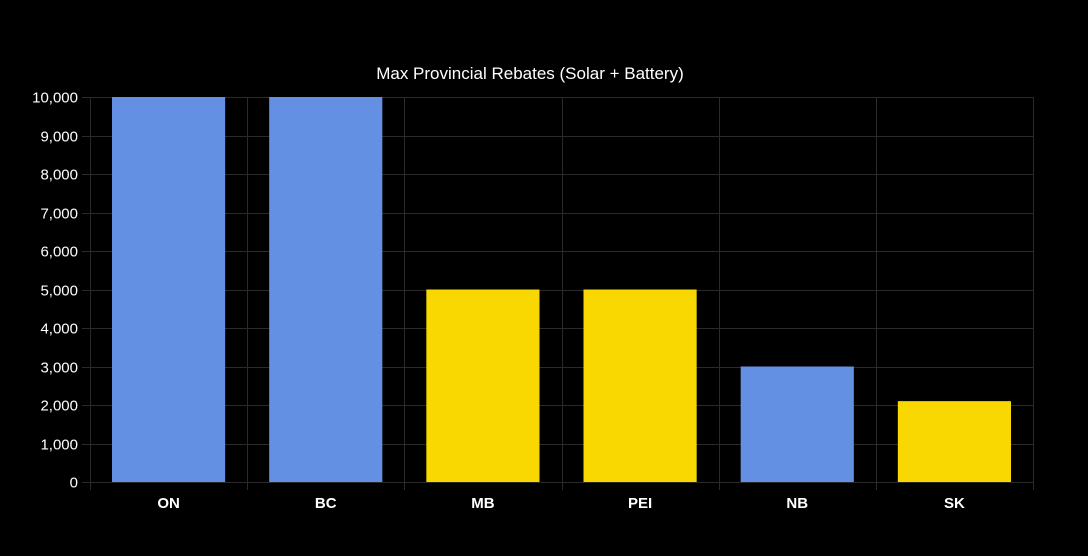  I want to click on x-tick-label: NB, so click(797, 503).